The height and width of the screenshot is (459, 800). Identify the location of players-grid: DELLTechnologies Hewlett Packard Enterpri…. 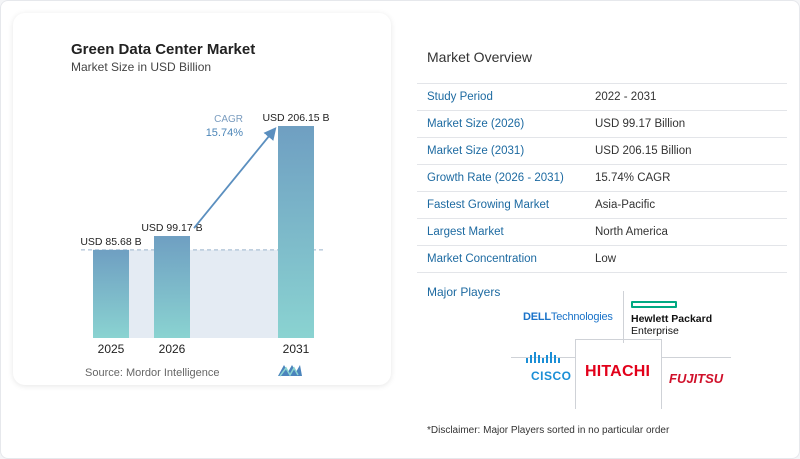
(641, 349).